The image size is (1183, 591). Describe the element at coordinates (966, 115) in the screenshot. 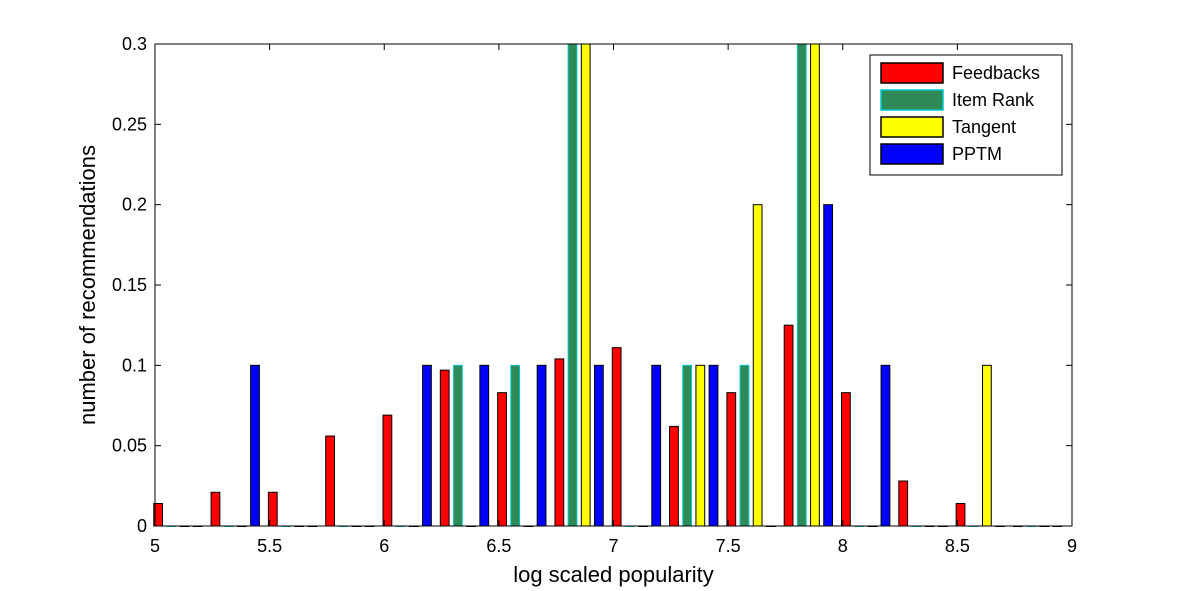

I see `legend: Feedbacks Item Rank Tangent PPTM` at that location.